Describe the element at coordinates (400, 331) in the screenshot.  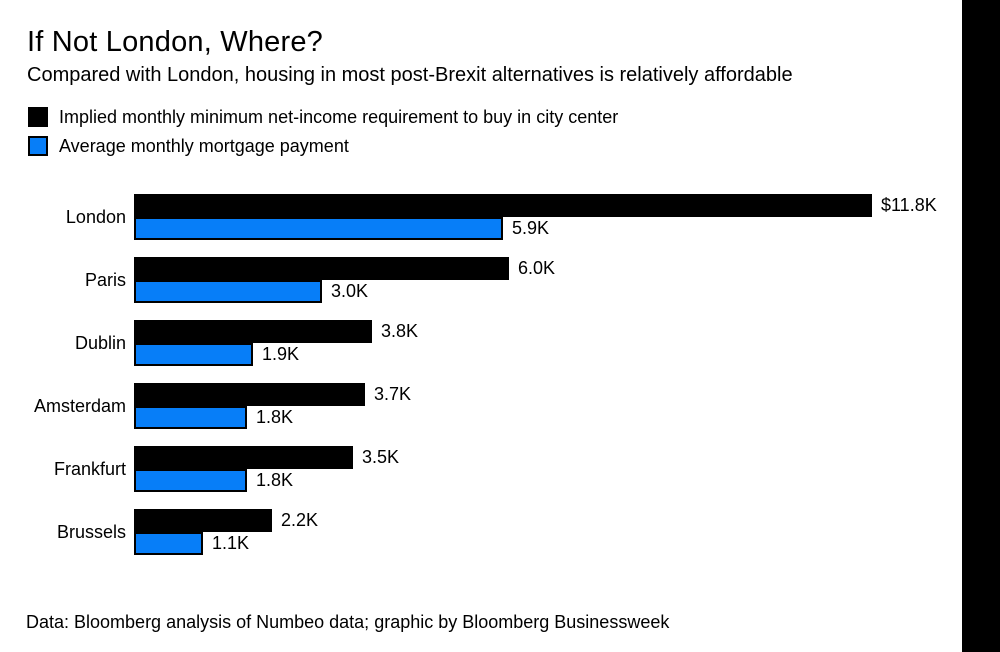
I see `income-value-label: 3.8K` at that location.